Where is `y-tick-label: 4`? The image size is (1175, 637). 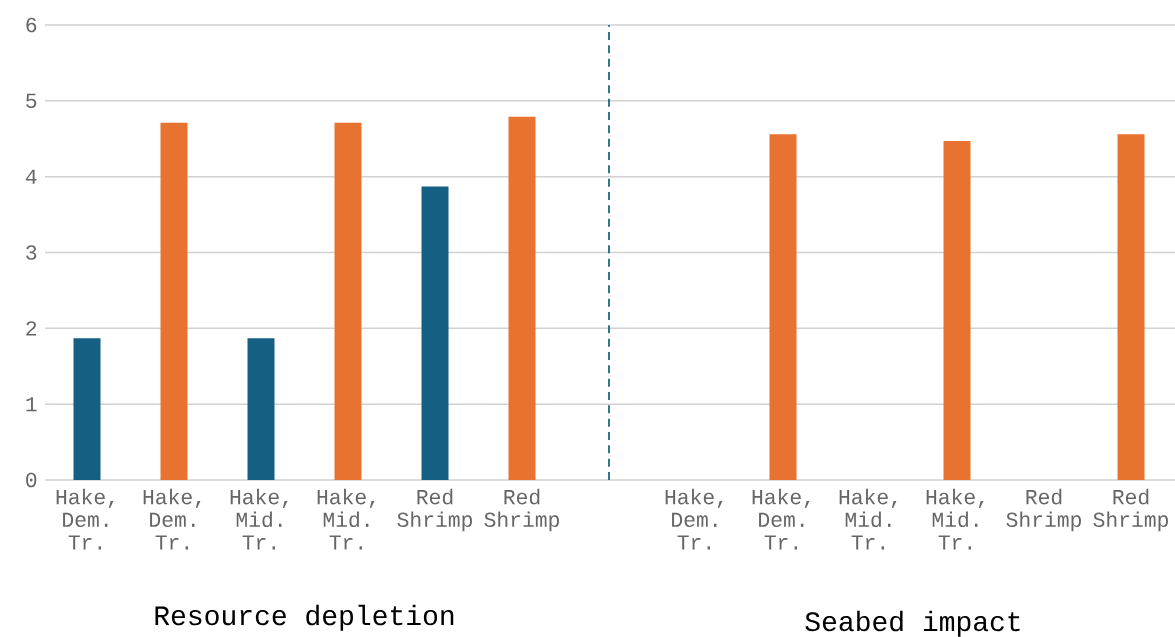 y-tick-label: 4 is located at coordinates (31, 176).